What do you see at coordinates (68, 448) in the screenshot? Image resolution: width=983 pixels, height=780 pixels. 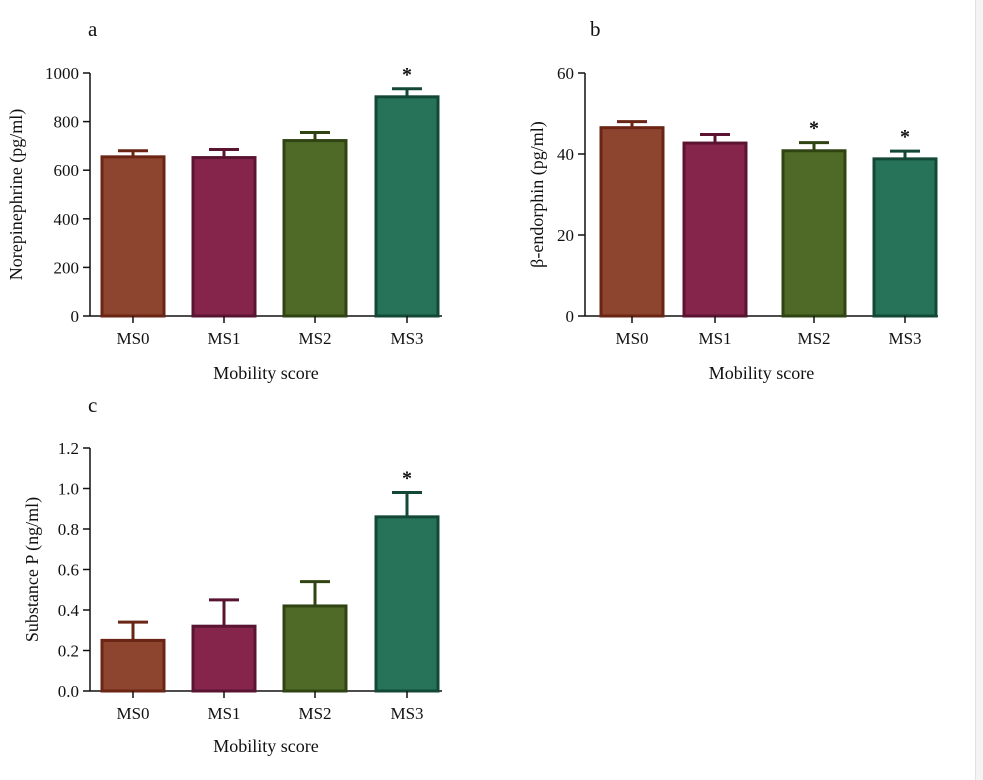 I see `panel-c-ytick-label: 1.2` at bounding box center [68, 448].